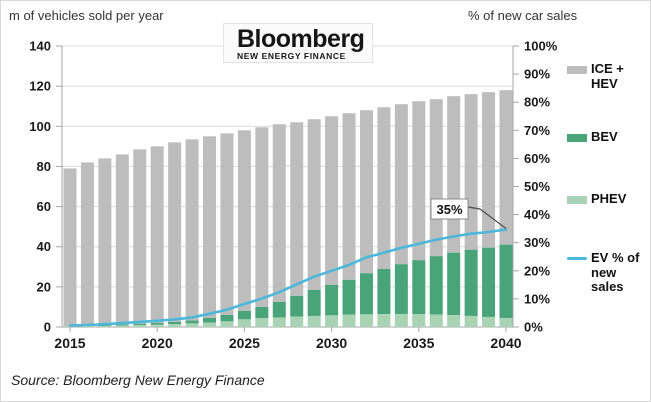  I want to click on left-axis-title: m of vehicles sold per year, so click(86, 15).